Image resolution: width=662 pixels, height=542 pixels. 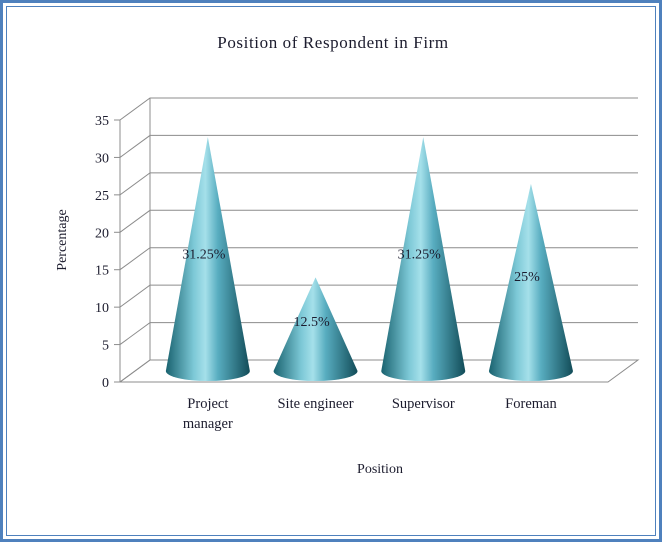 I want to click on category-label-line: manager, so click(x=208, y=424).